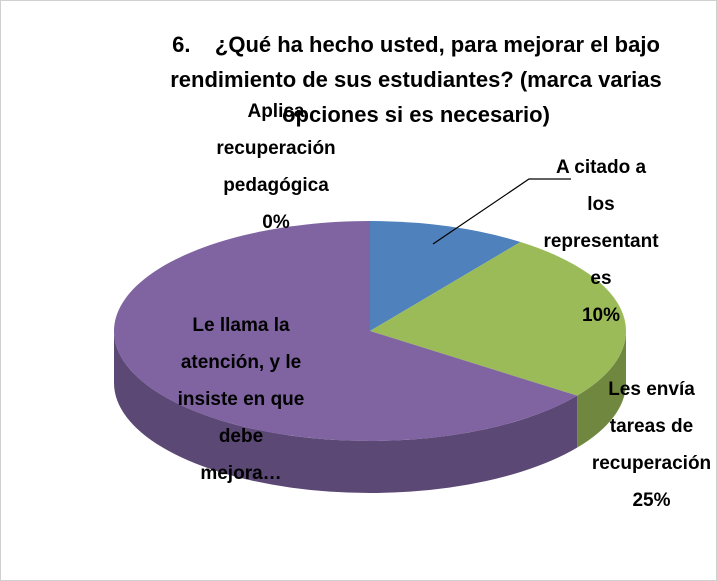  I want to click on leader-line, so click(501, 211).